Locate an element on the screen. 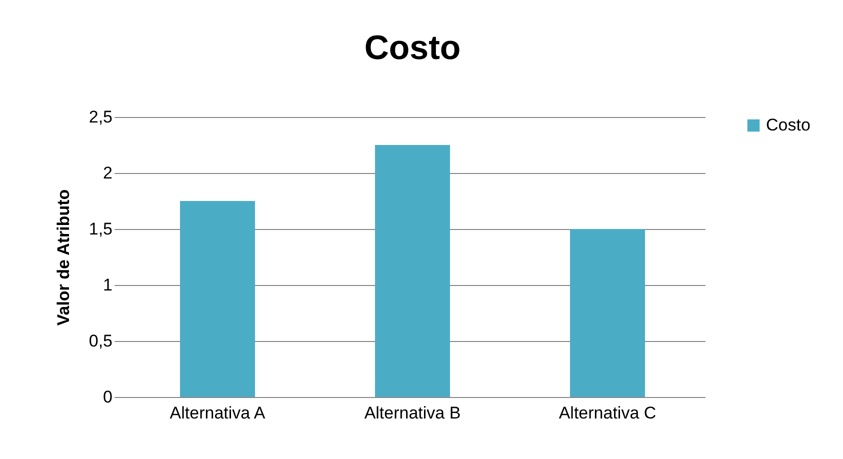  y-axis-title: Valor de Atributo is located at coordinates (63, 257).